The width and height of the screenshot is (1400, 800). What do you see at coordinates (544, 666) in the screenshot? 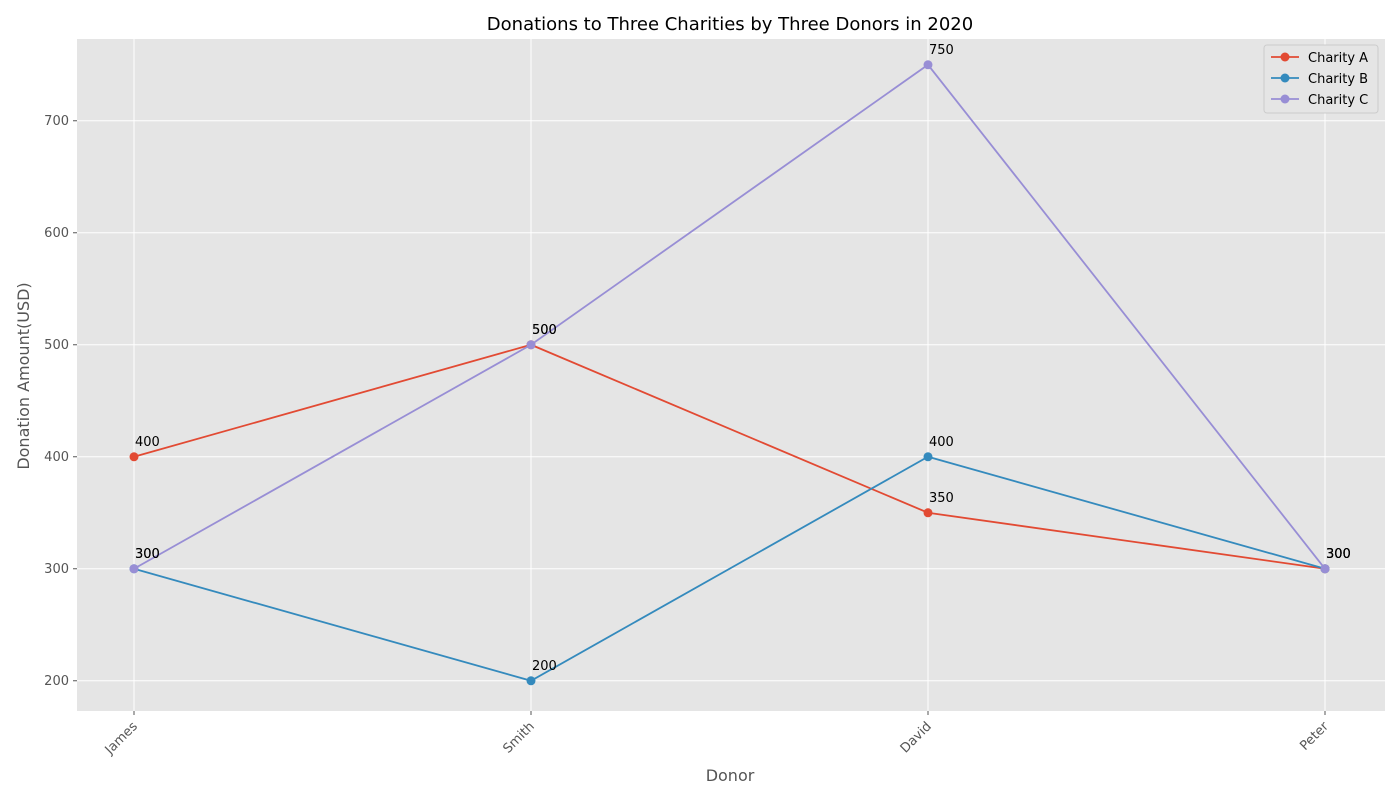
I see `data-label: 200` at bounding box center [544, 666].